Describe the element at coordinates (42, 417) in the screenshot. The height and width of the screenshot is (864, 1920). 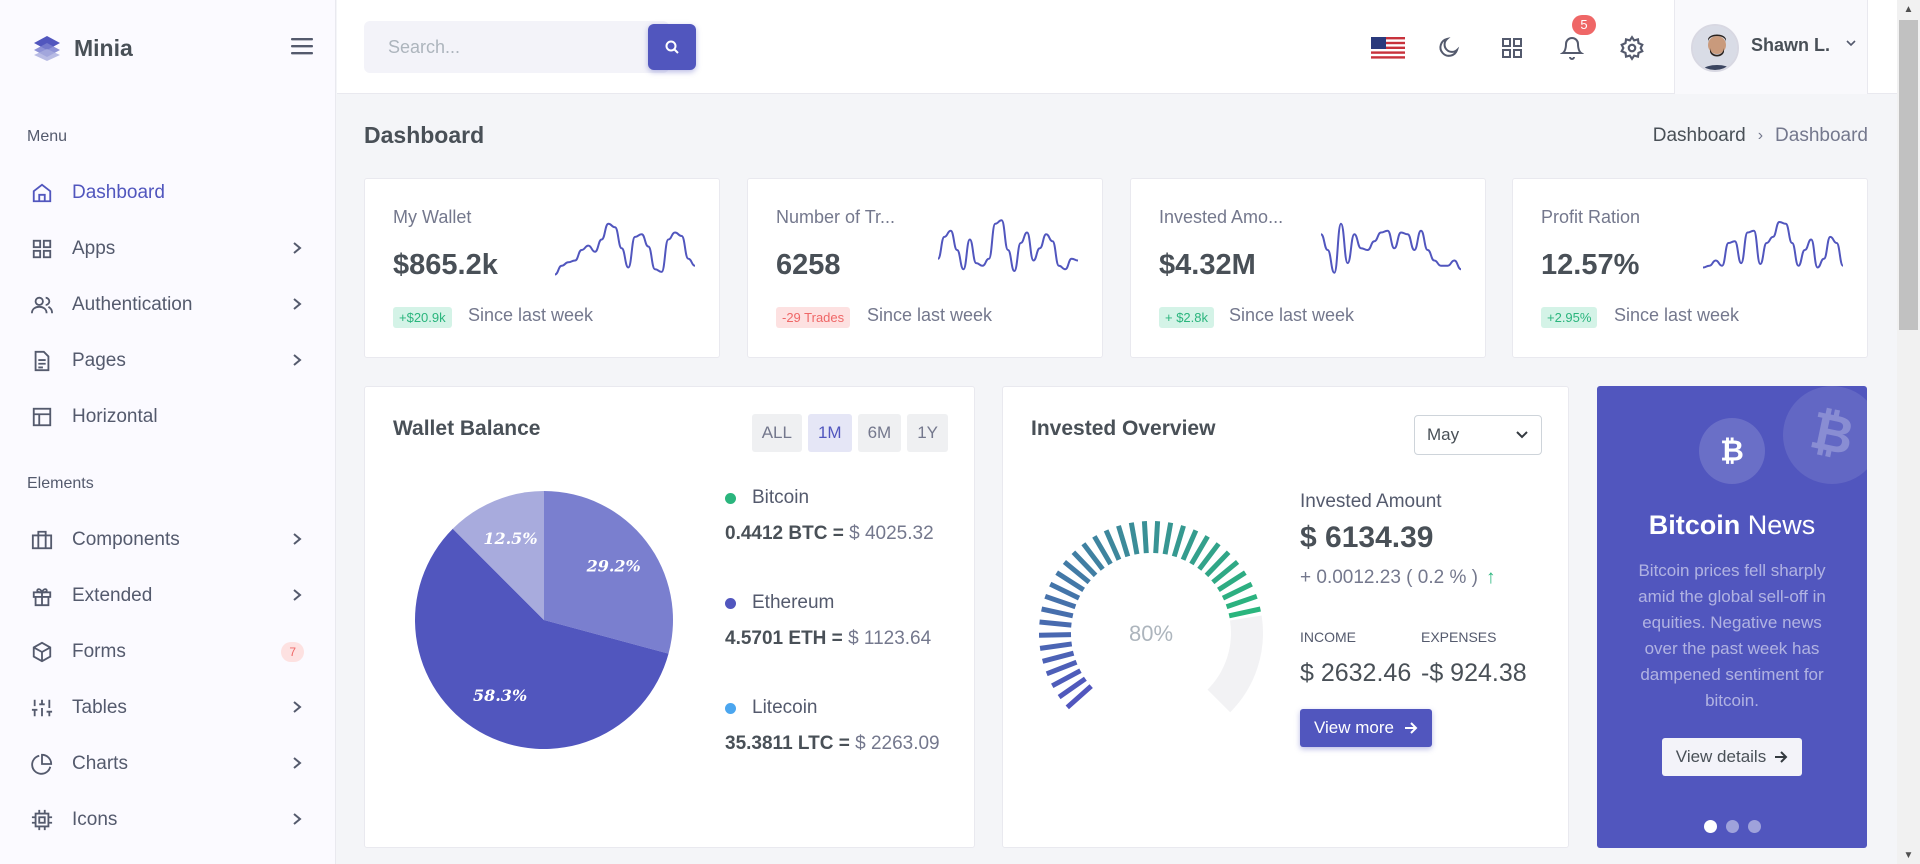
I see `layout-icon` at that location.